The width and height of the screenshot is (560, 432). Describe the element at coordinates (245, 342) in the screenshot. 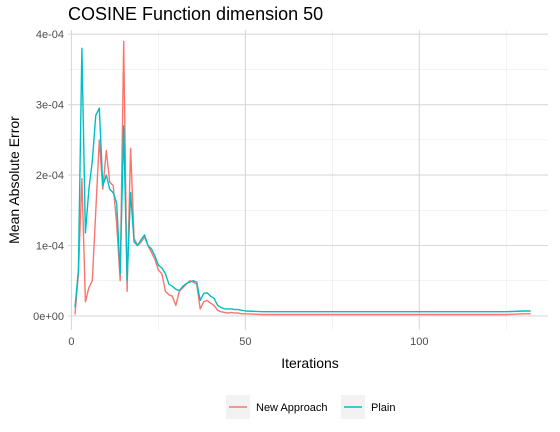

I see `x-tick-label: 50` at that location.